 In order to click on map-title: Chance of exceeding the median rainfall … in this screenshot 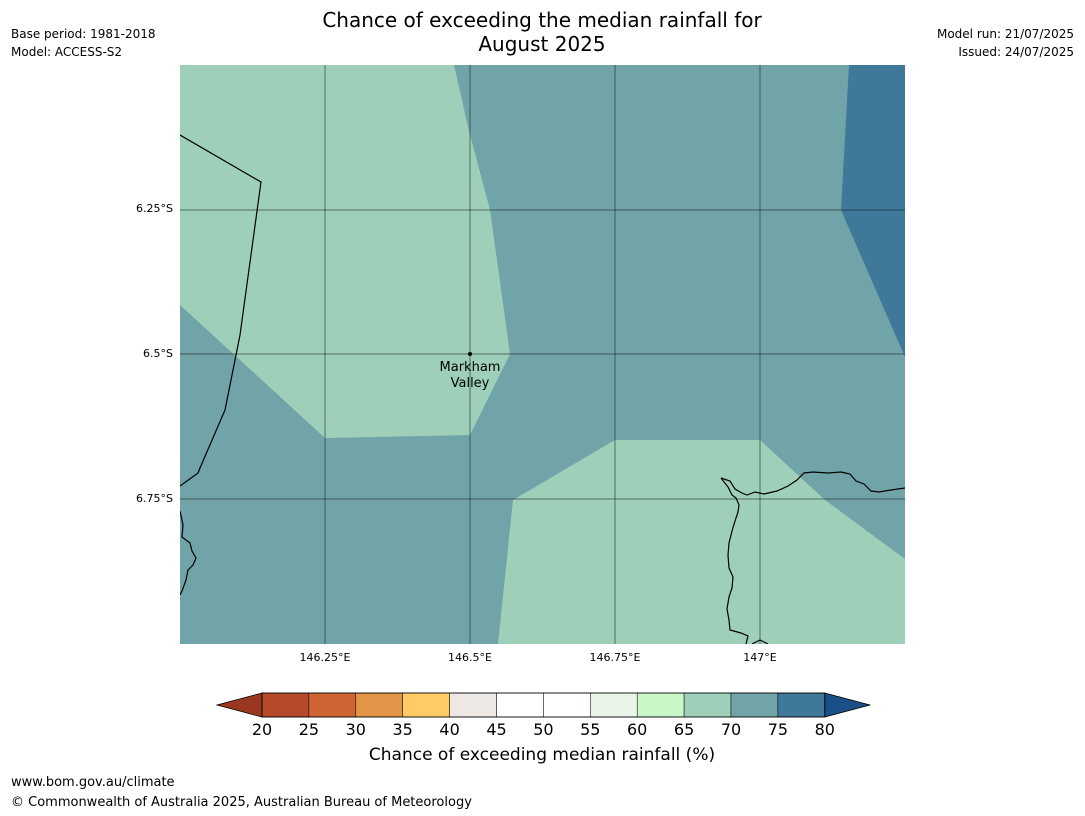, I will do `click(542, 32)`.